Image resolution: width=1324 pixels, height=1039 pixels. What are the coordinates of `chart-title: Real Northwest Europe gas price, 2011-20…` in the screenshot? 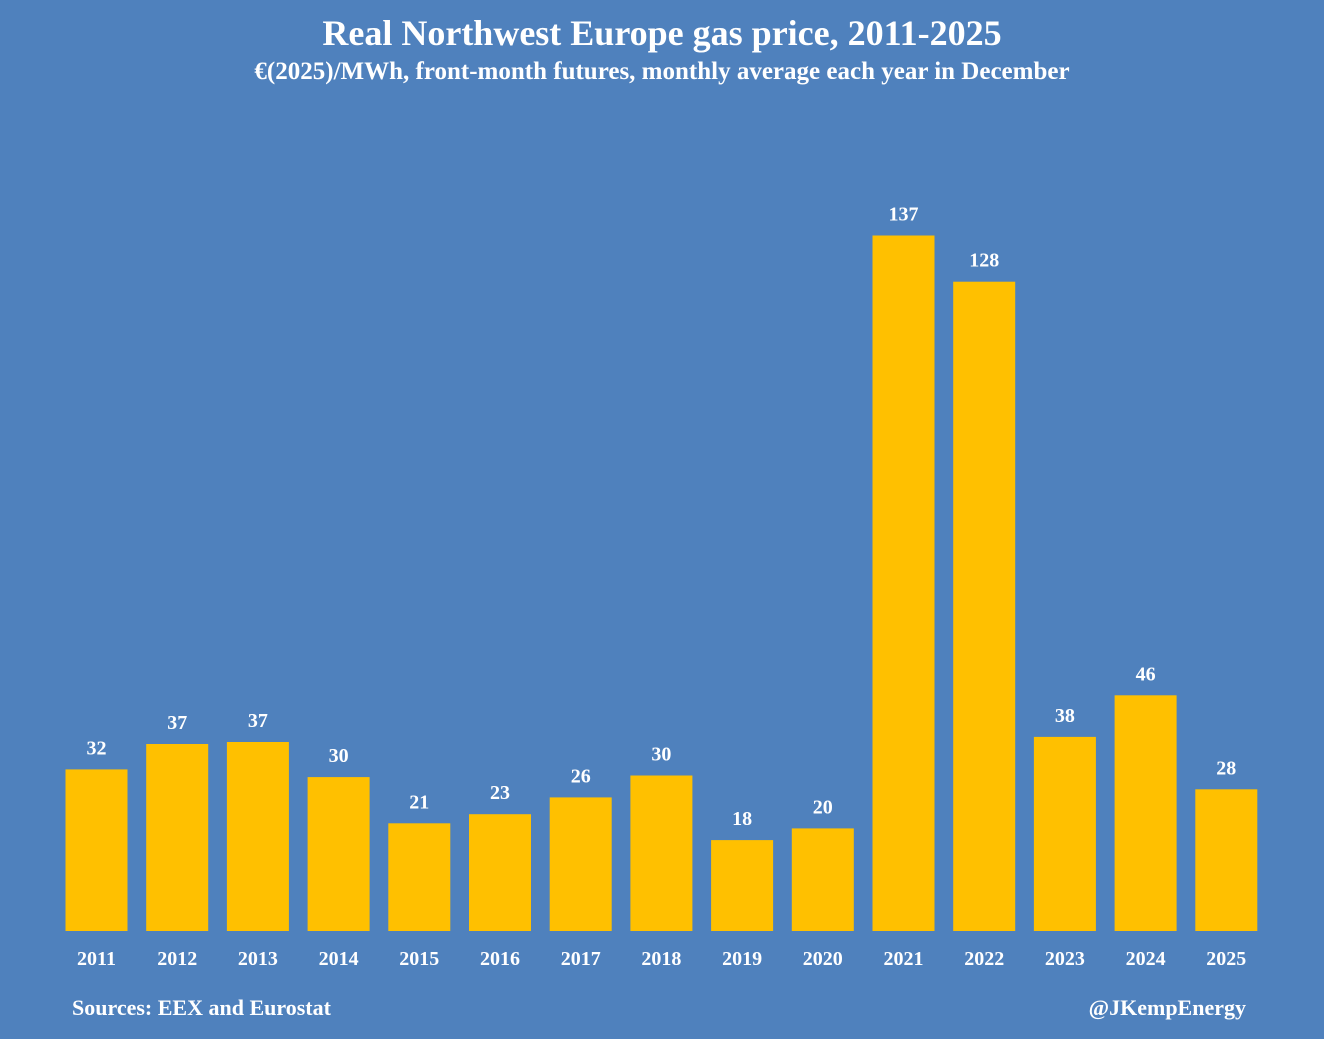 It's located at (662, 33).